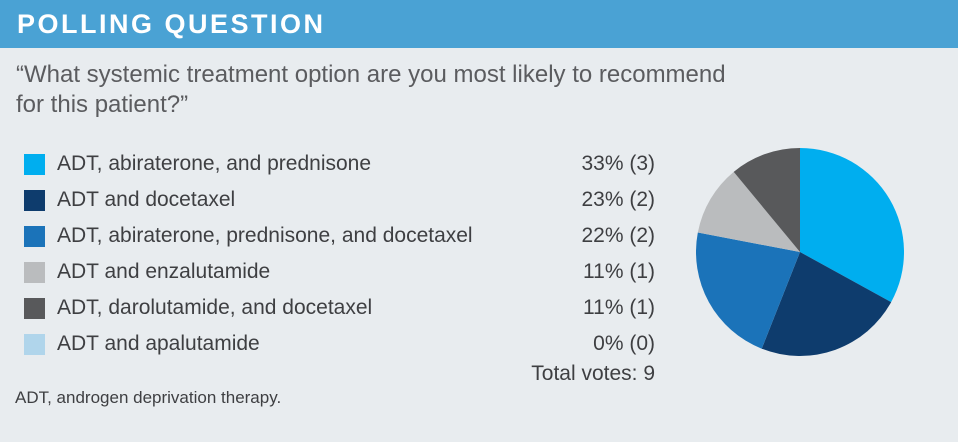 This screenshot has width=958, height=442. What do you see at coordinates (339, 200) in the screenshot?
I see `legend-row: ADT and docetaxel 23% (2)` at bounding box center [339, 200].